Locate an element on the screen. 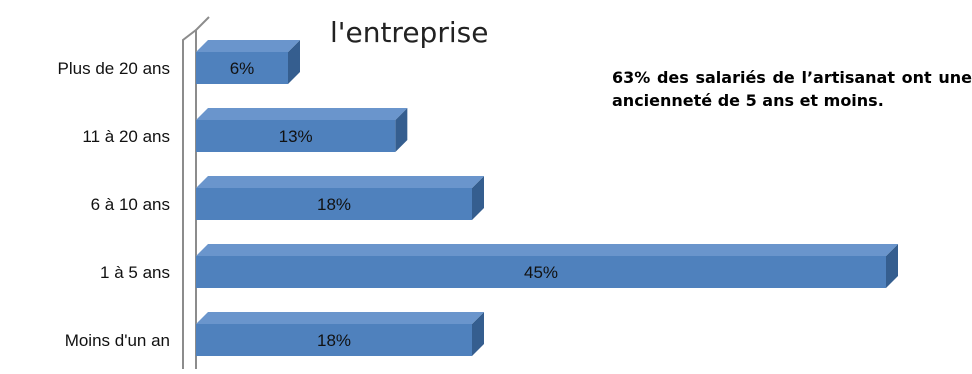 The width and height of the screenshot is (972, 374). chart-title: l'entreprise is located at coordinates (409, 32).